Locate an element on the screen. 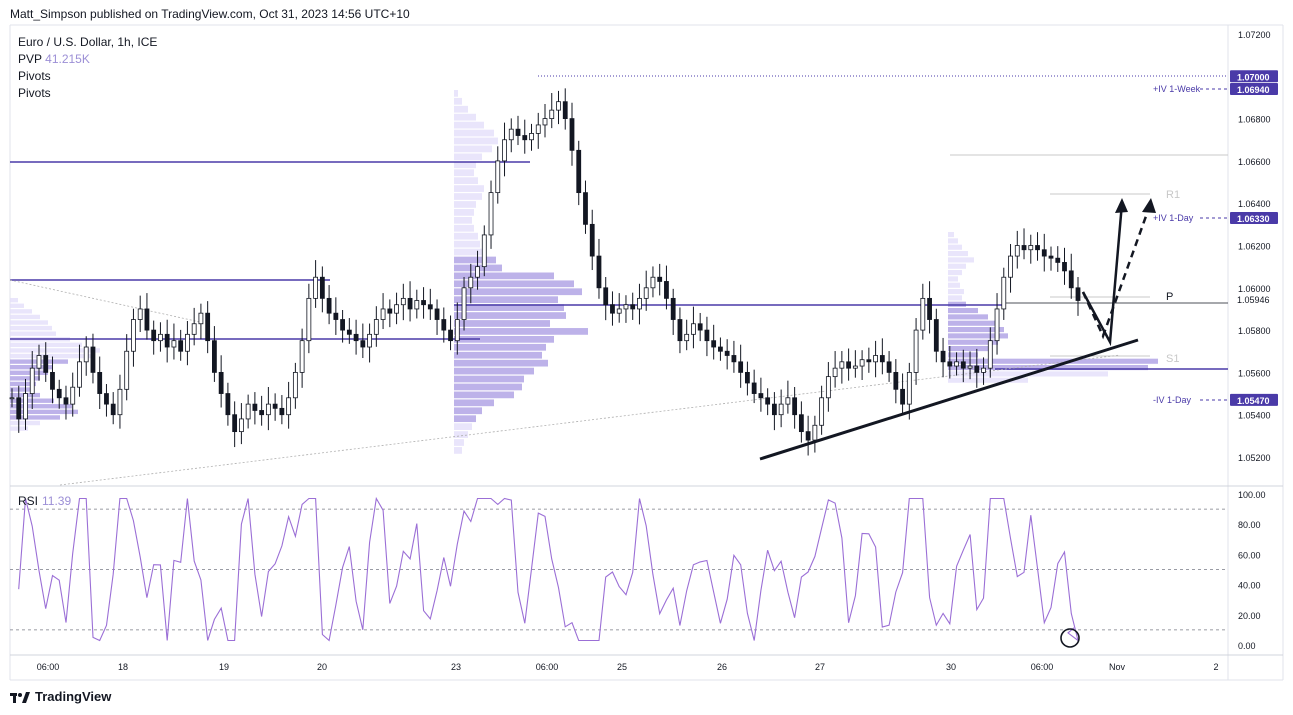 This screenshot has width=1293, height=715. projection-arrow-solid is located at coordinates (1102, 274).